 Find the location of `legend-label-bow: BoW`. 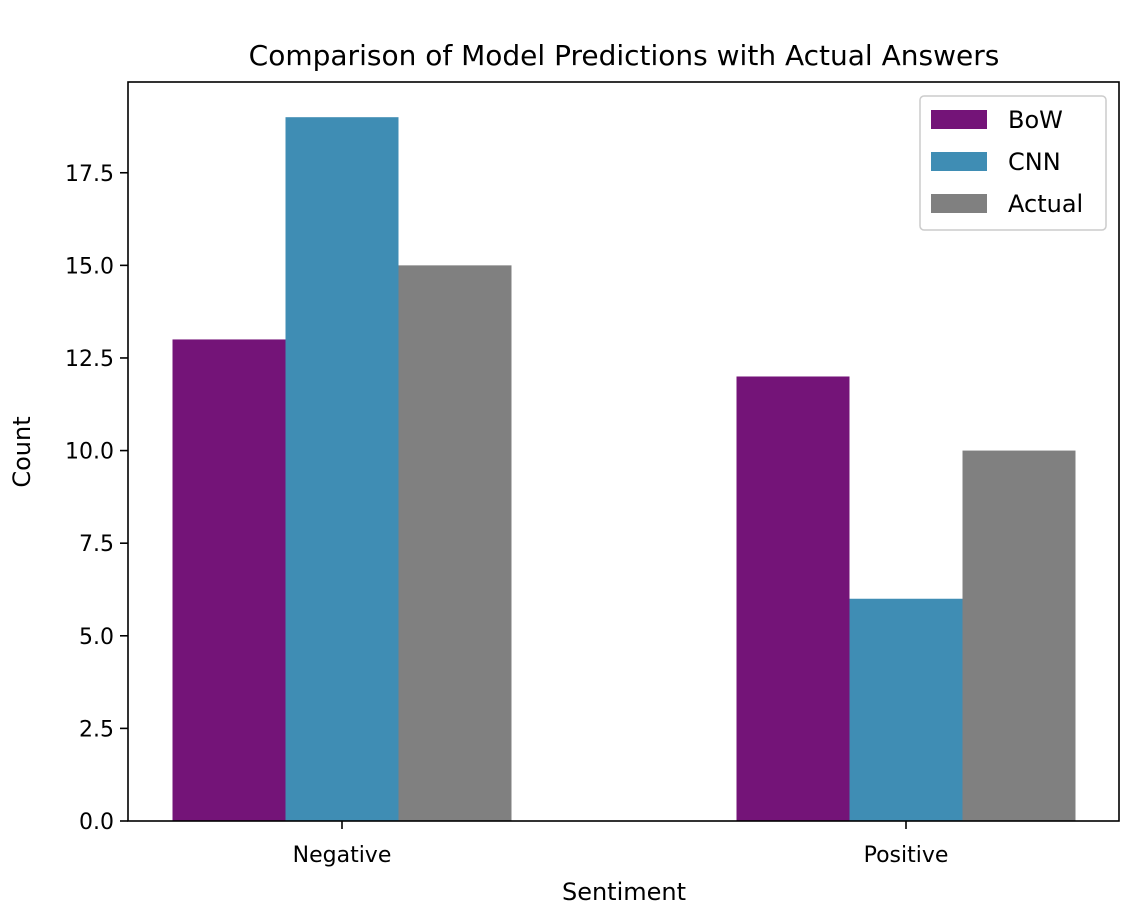

legend-label-bow: BoW is located at coordinates (1035, 120).